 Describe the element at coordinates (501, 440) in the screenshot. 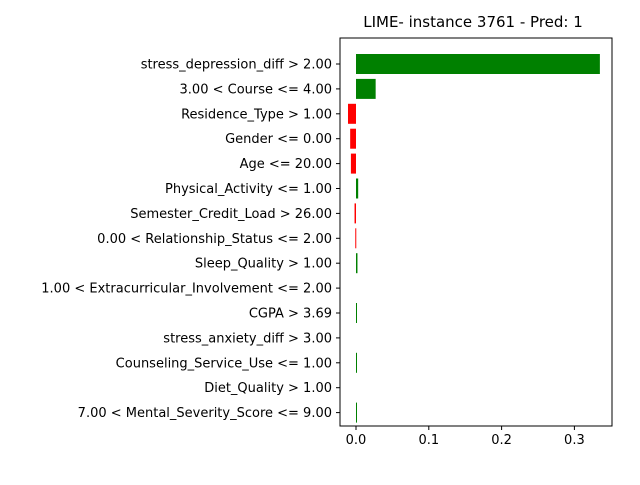

I see `x-tick-label: 0.2` at that location.